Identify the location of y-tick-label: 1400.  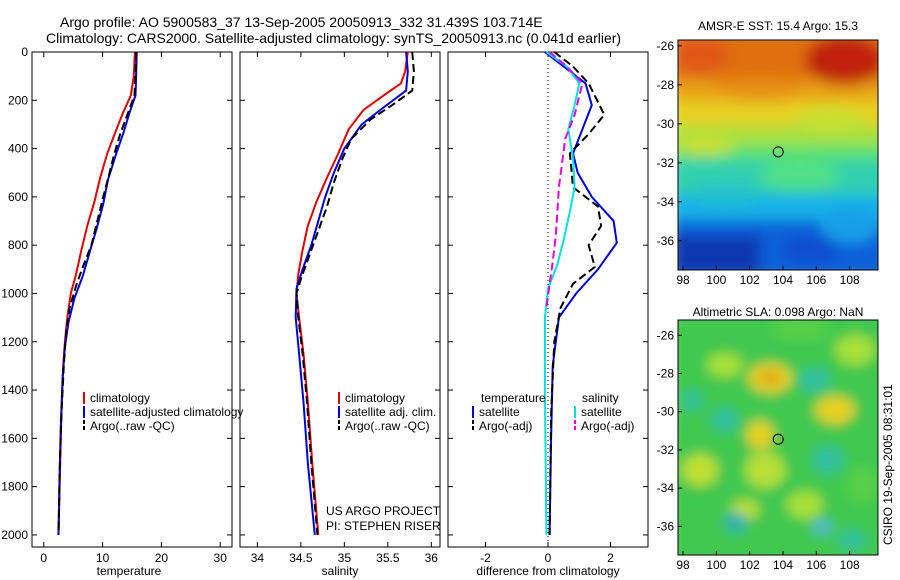
(14, 390).